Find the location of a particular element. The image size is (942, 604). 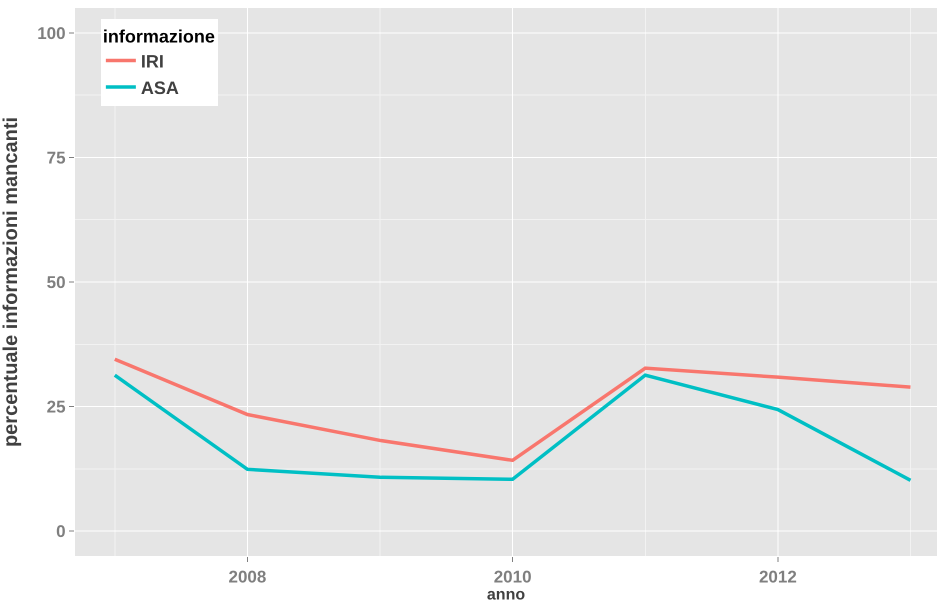

y-axis-title: percentuale informazioni mancanti is located at coordinates (11, 282).